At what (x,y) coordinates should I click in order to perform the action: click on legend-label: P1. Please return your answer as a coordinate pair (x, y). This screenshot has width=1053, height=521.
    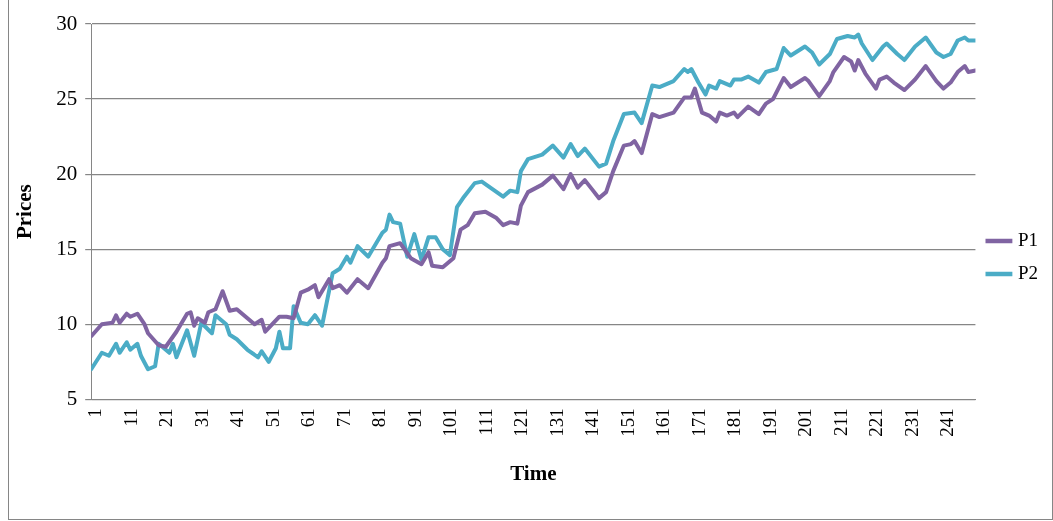
    Looking at the image, I should click on (1028, 239).